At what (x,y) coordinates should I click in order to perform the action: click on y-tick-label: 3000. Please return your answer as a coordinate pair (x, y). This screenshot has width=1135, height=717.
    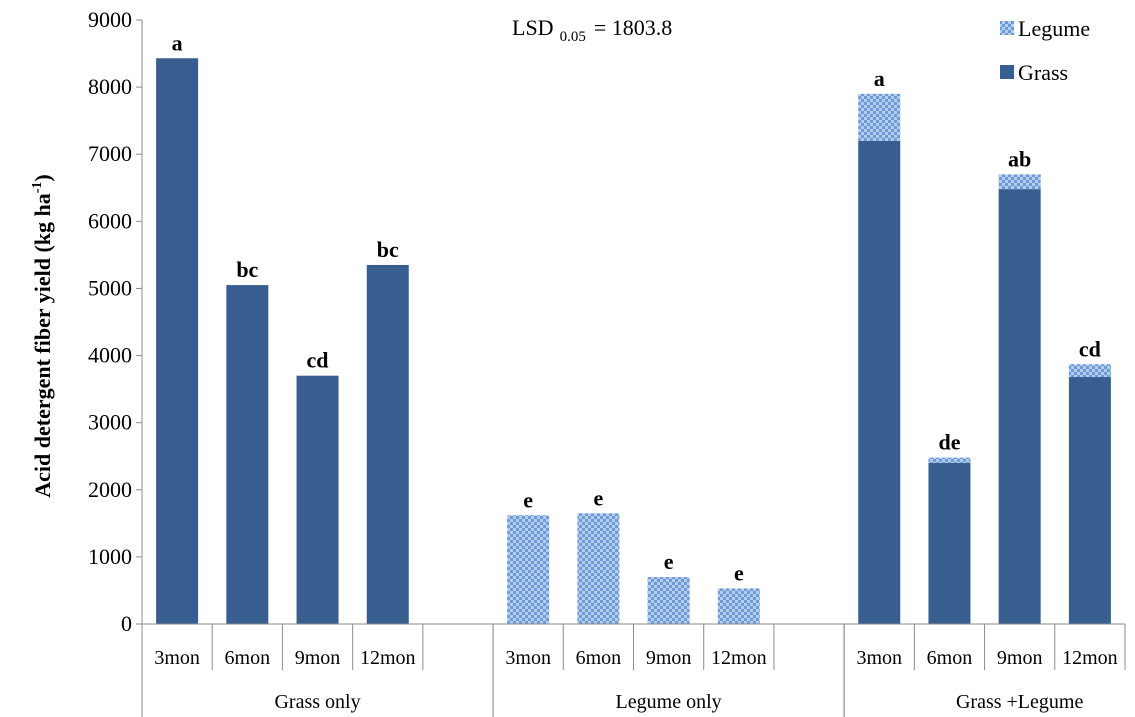
    Looking at the image, I should click on (110, 422).